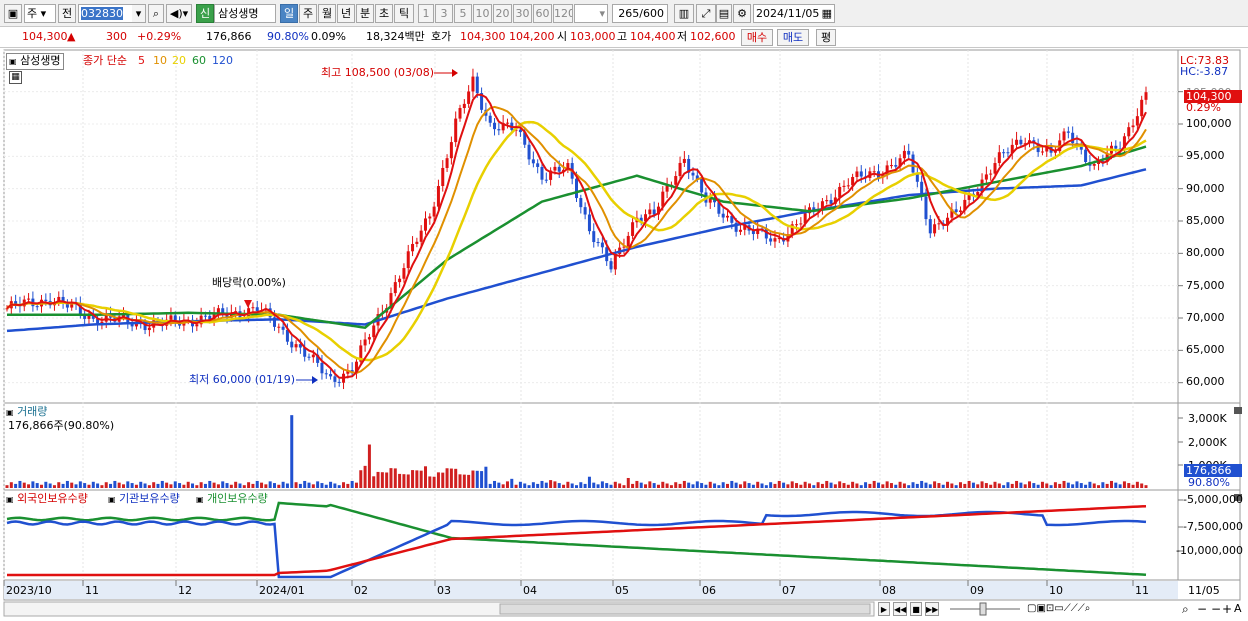  What do you see at coordinates (563, 13) in the screenshot?
I see `interval-120-button: 120` at bounding box center [563, 13].